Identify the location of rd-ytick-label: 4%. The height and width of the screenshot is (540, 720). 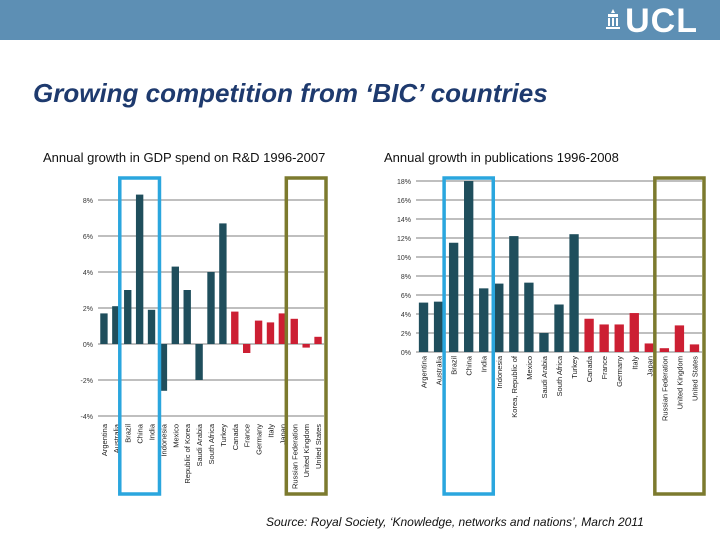
(88, 273).